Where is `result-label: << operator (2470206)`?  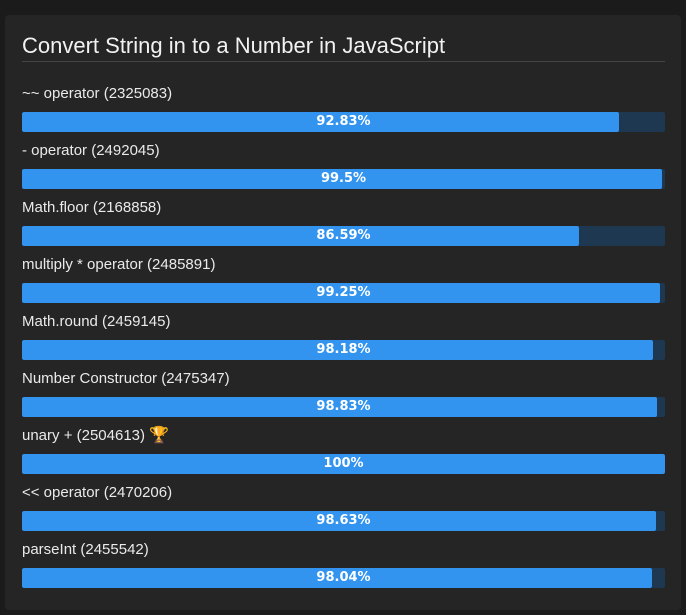 result-label: << operator (2470206) is located at coordinates (343, 493).